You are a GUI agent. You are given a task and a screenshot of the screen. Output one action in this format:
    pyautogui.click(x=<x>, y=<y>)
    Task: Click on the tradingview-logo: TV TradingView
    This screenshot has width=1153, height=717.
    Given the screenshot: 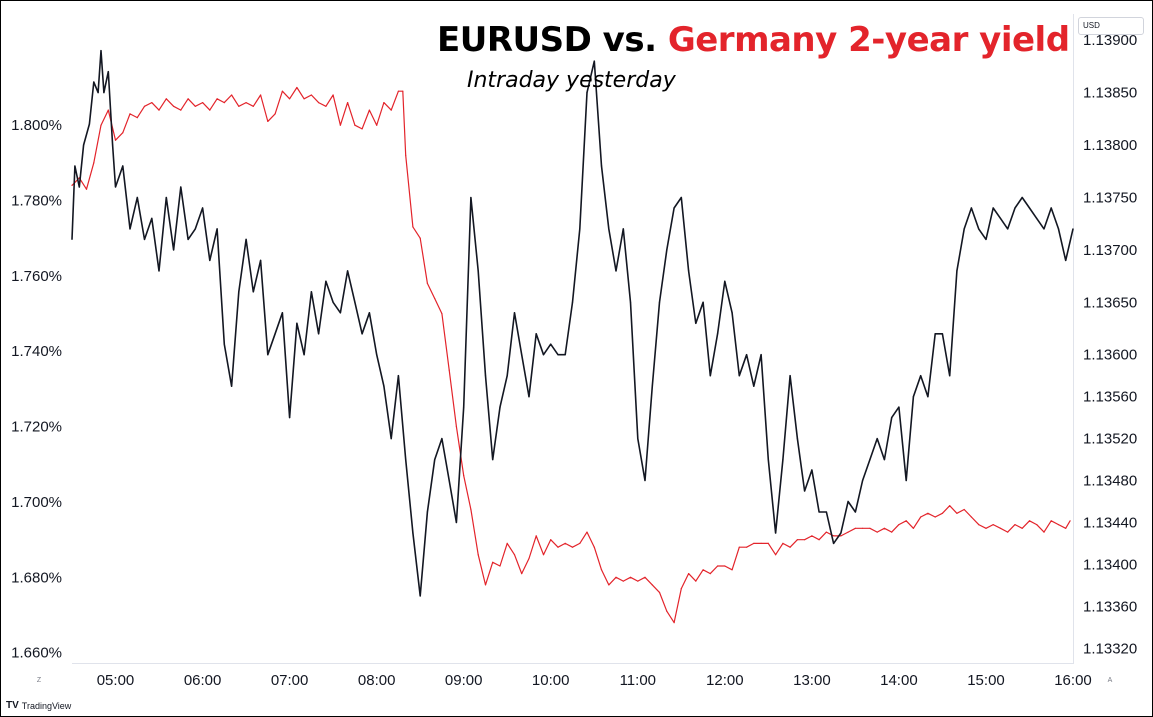 What is the action you would take?
    pyautogui.click(x=38, y=705)
    